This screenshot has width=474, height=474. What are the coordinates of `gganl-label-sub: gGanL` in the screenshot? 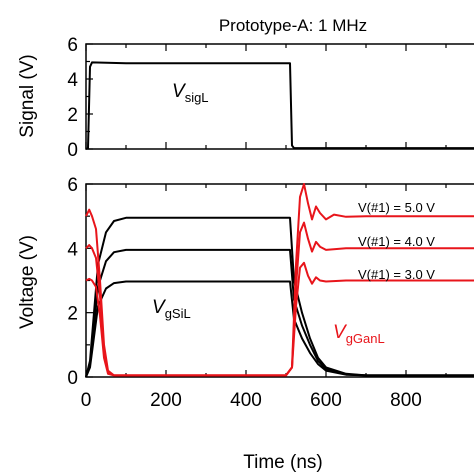 It's located at (365, 338).